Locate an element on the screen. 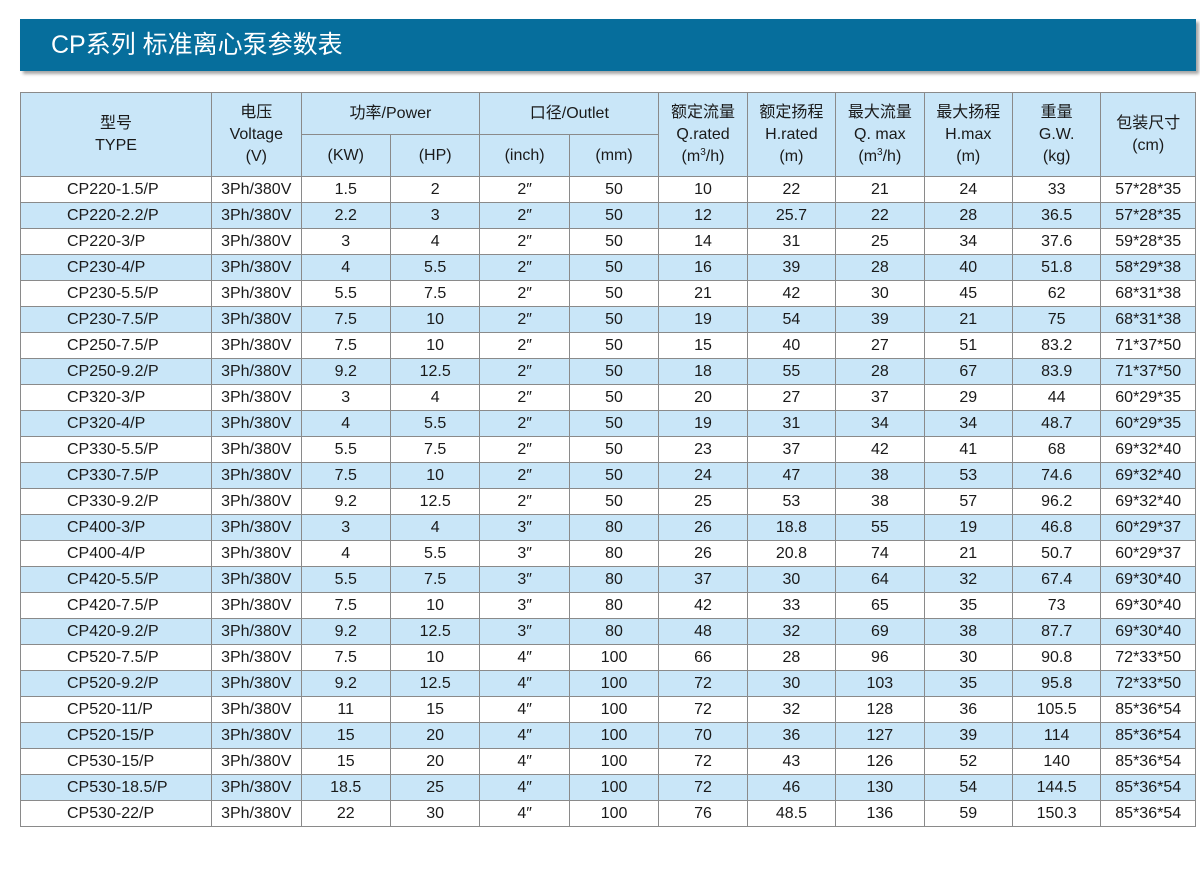 The width and height of the screenshot is (1200, 889). cell-q-max: 30 is located at coordinates (880, 293).